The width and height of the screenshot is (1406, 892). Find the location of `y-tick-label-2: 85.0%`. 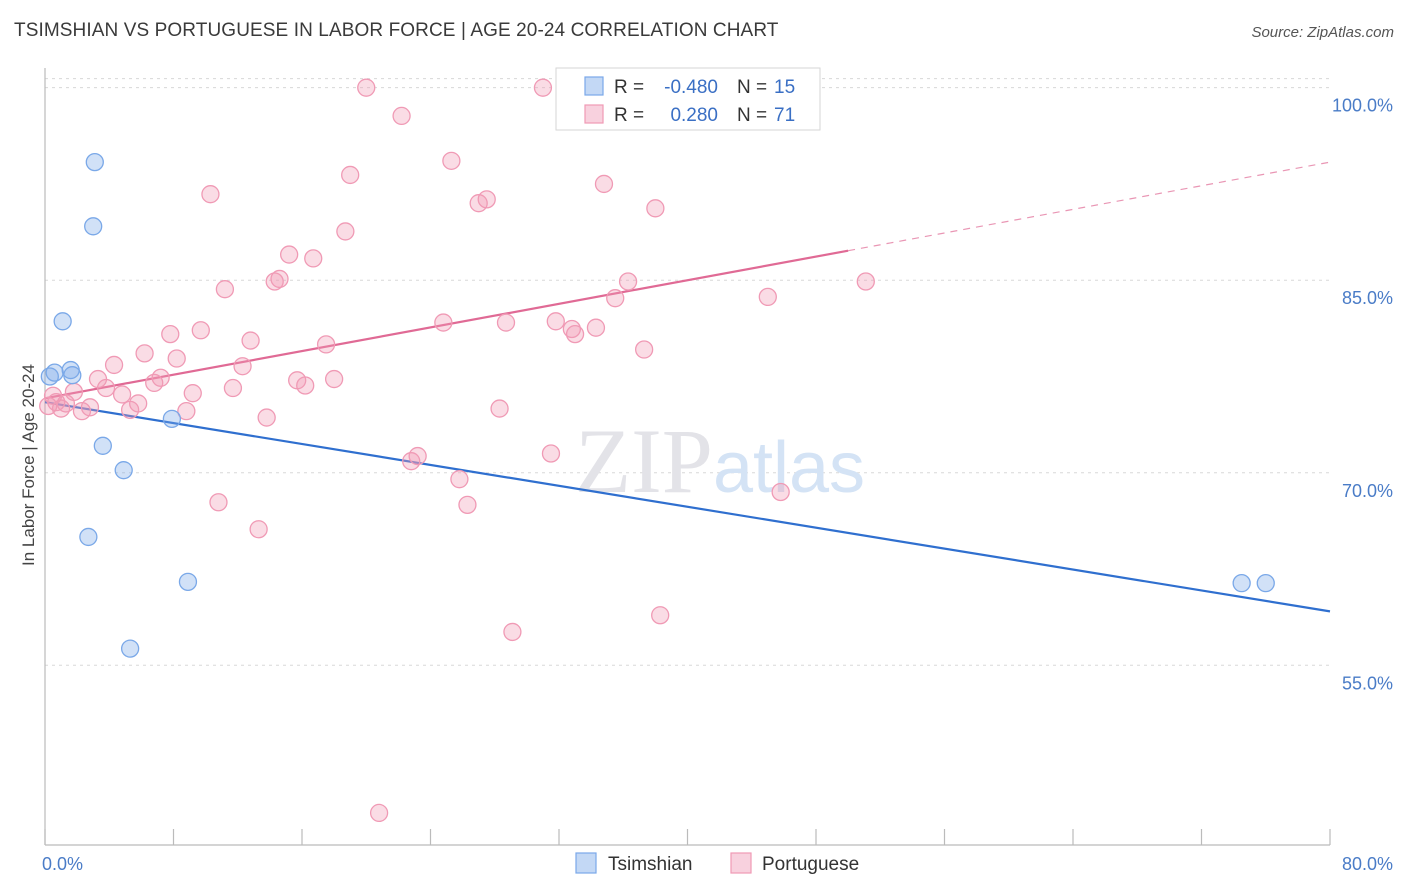

y-tick-label-2: 85.0% is located at coordinates (1367, 298).